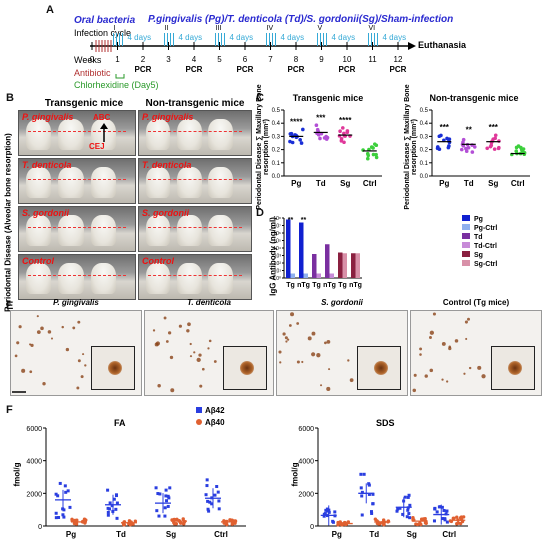  Describe the element at coordinates (168, 117) in the screenshot. I see `photo-title: P. gingivalis` at that location.